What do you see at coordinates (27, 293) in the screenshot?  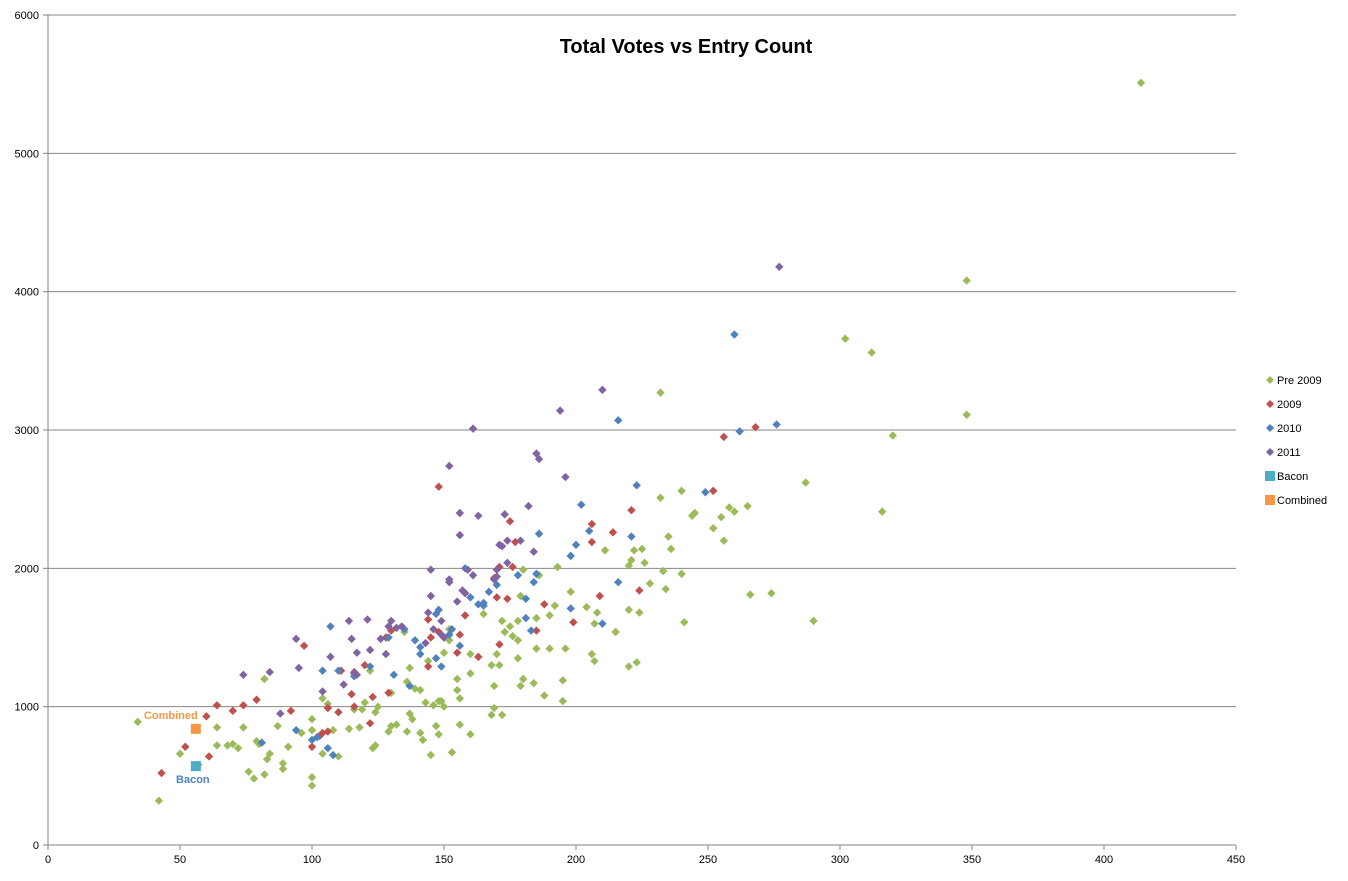 I see `y-tick-label: 4000` at bounding box center [27, 293].